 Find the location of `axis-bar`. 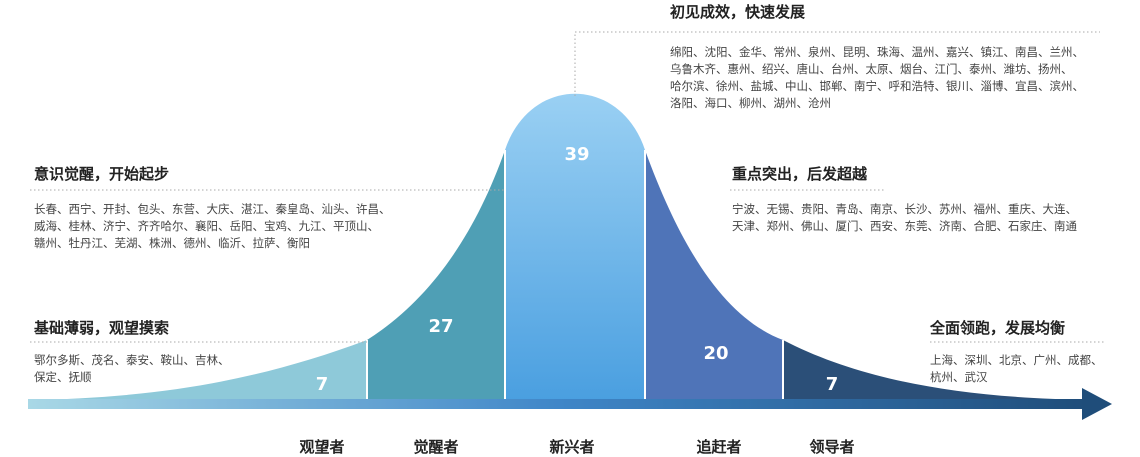

axis-bar is located at coordinates (558, 404).